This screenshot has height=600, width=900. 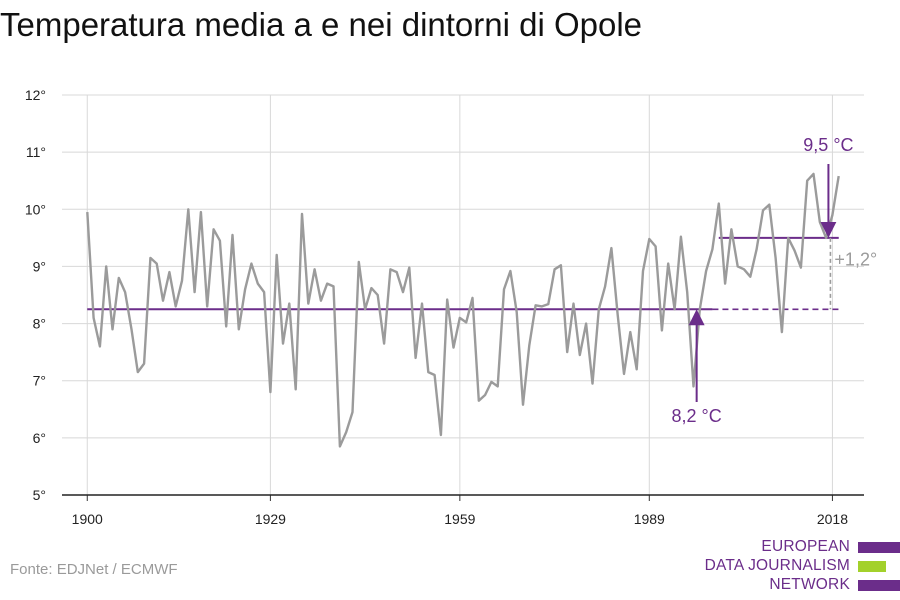 I want to click on label-mean-before: 8,2 °C, so click(x=697, y=416).